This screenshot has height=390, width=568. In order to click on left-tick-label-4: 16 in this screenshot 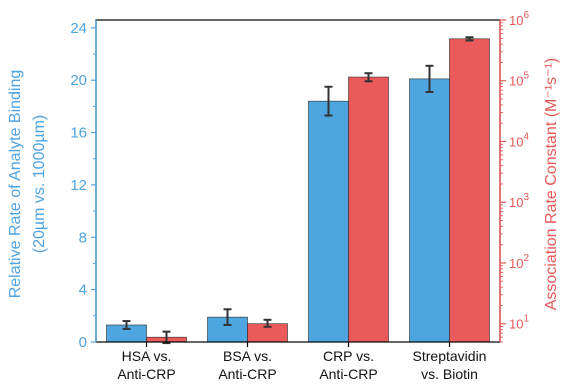, I will do `click(78, 133)`.